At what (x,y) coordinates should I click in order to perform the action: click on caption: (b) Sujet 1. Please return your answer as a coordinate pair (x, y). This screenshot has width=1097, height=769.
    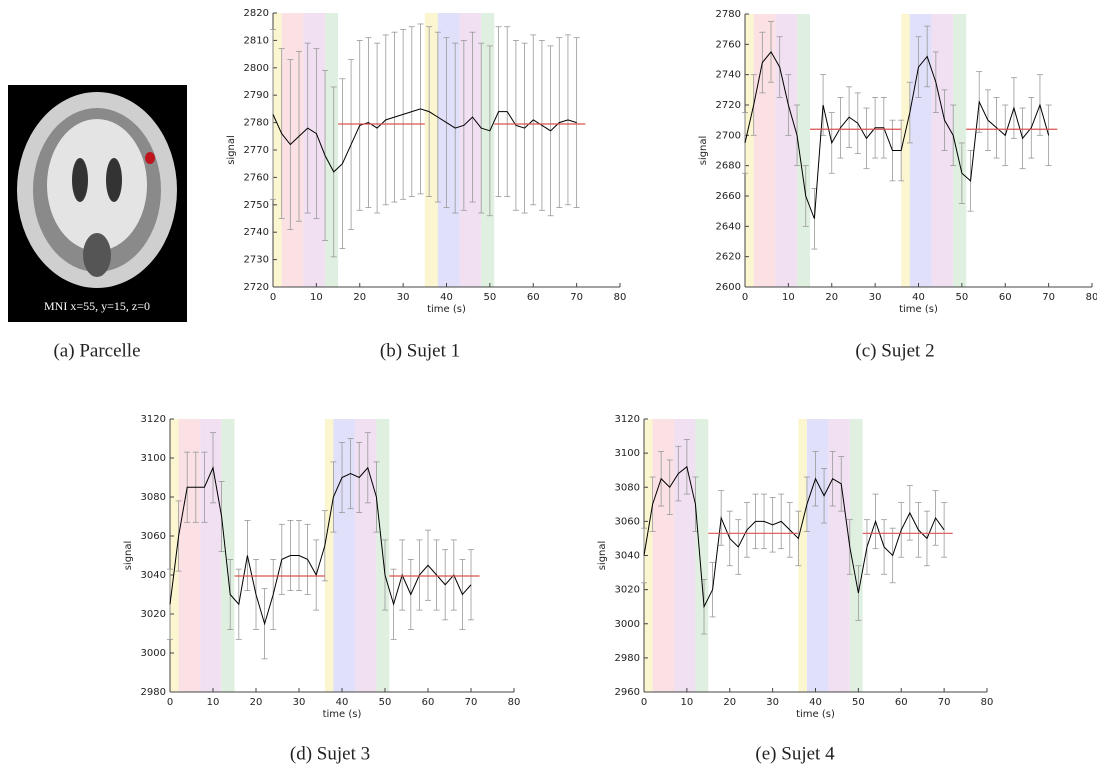
    Looking at the image, I should click on (420, 350).